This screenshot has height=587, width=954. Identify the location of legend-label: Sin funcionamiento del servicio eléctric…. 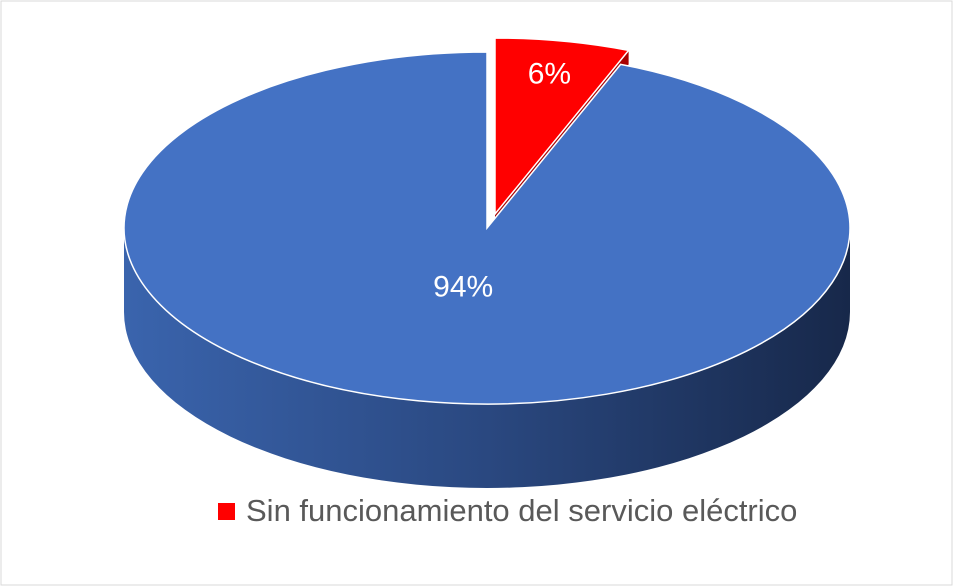
(521, 510).